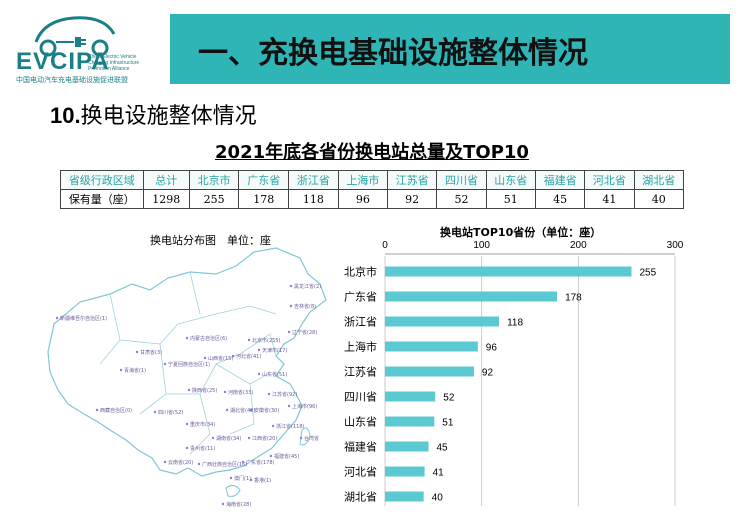 The image size is (744, 520). I want to click on logo-text: EVCIPA, so click(63, 61).